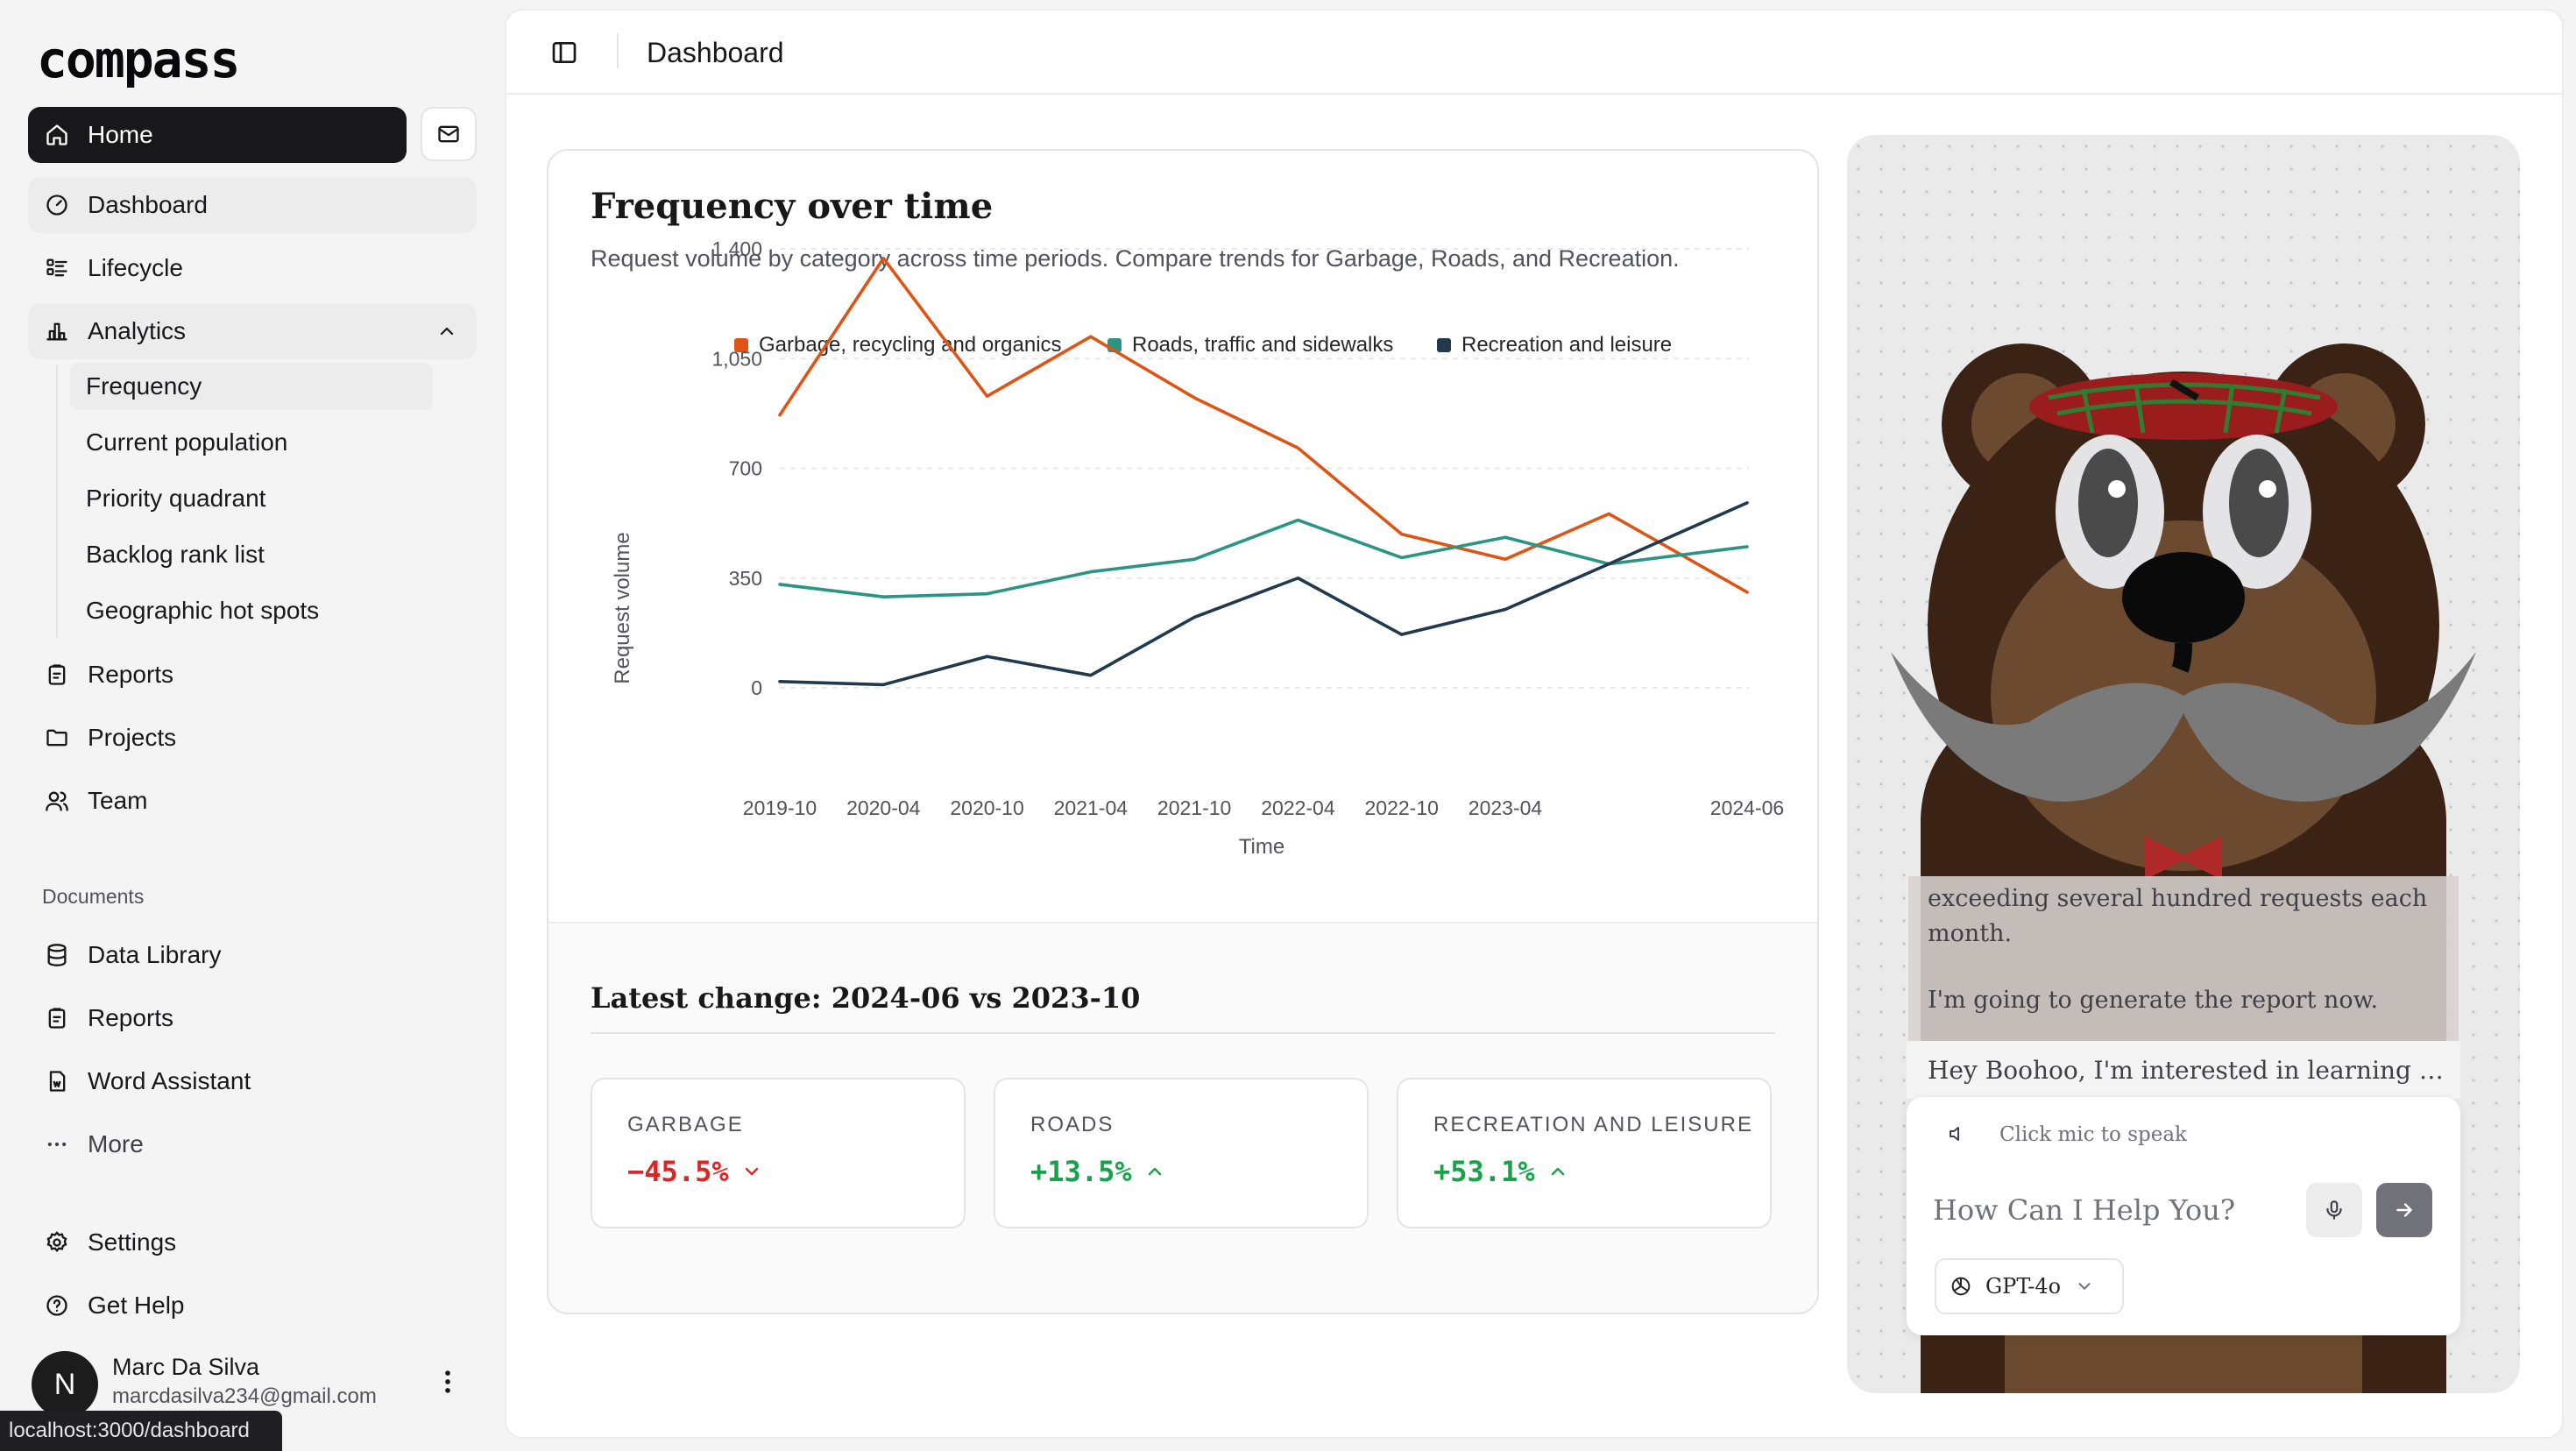 The width and height of the screenshot is (2576, 1451). What do you see at coordinates (2117, 1210) in the screenshot?
I see `chat-input: How Can I Help You?` at bounding box center [2117, 1210].